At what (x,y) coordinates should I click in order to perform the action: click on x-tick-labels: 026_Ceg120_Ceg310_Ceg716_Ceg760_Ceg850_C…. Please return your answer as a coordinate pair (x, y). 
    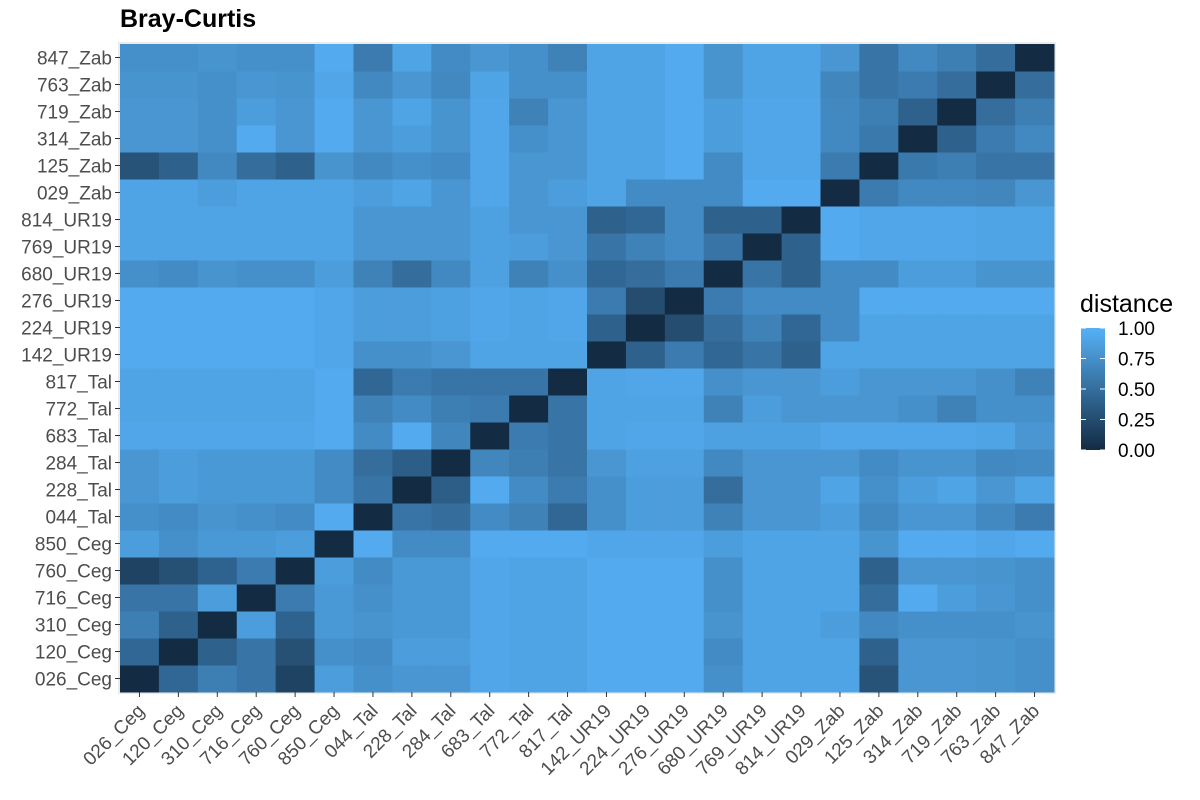
    Looking at the image, I should click on (562, 740).